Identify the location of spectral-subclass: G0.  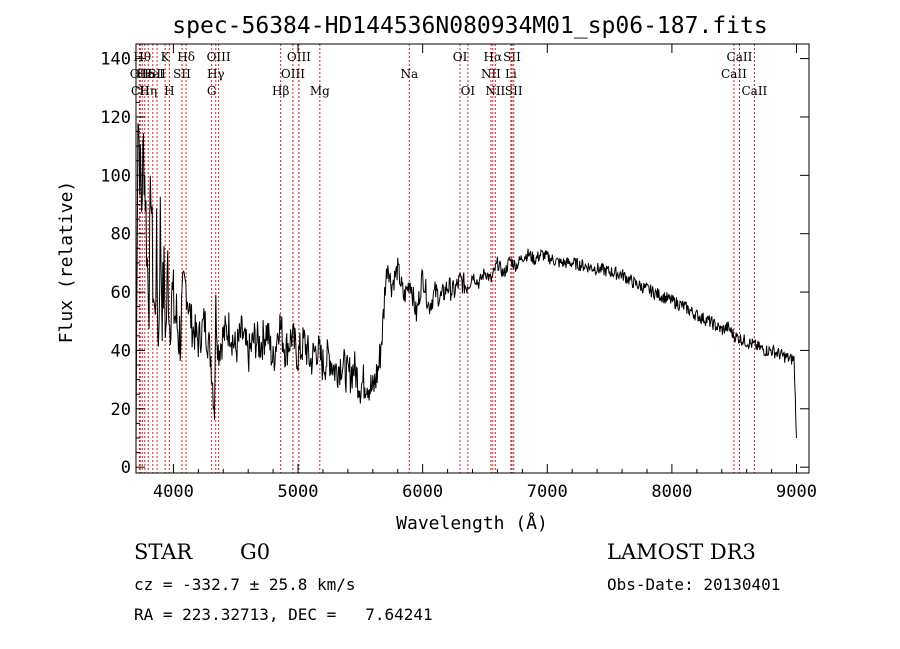
(255, 552).